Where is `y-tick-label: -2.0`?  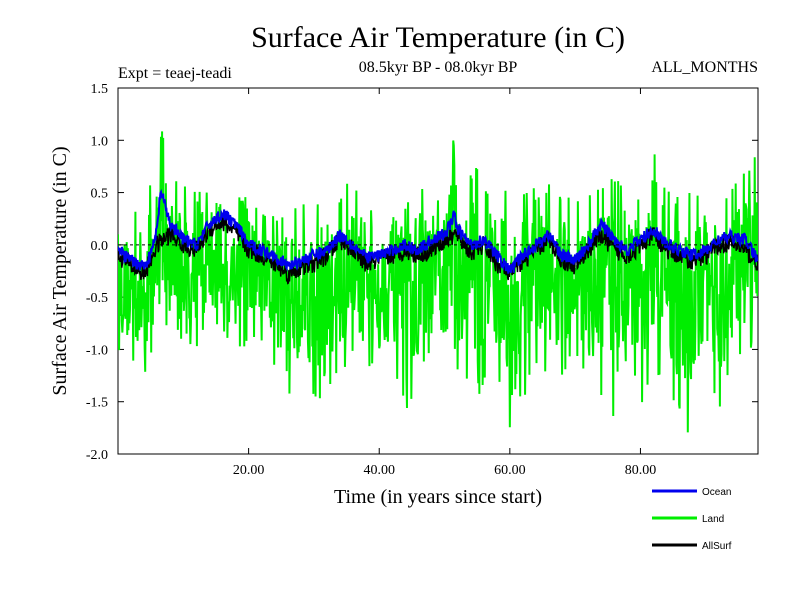
y-tick-label: -2.0 is located at coordinates (97, 455).